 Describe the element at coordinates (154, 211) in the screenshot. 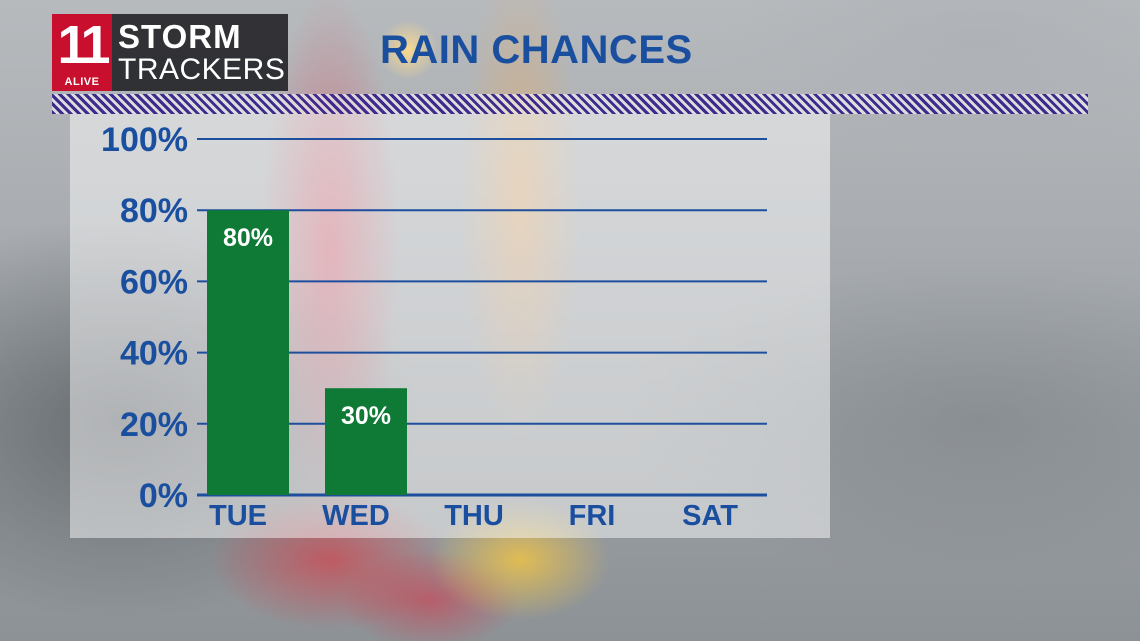

I see `y-tick-label: 80%` at that location.